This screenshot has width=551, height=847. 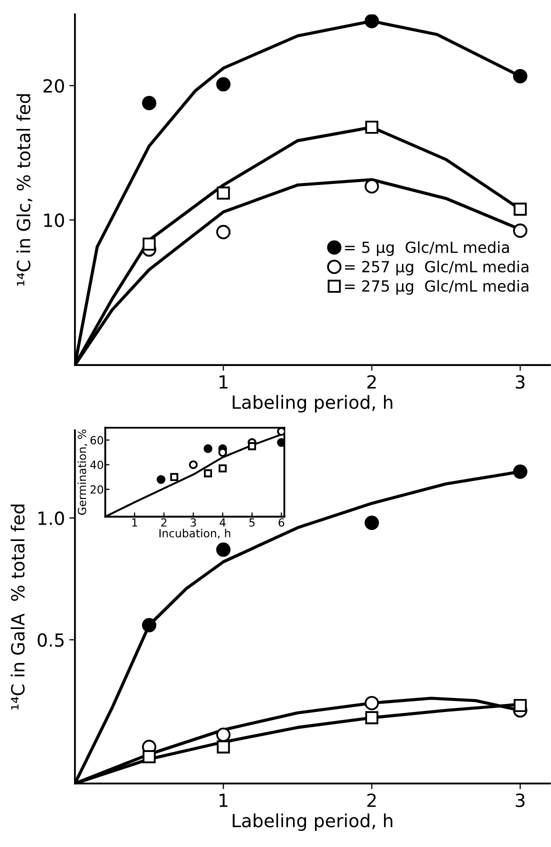 I want to click on y-axis-title: ¹⁴C in GalA % total fed, so click(x=17, y=607).